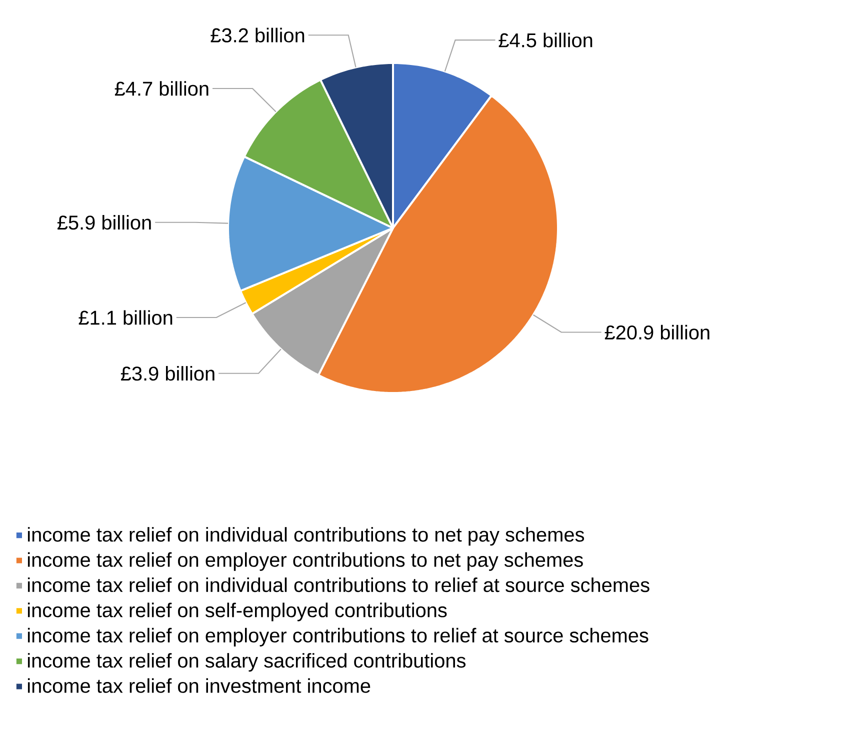 The image size is (849, 745). Describe the element at coordinates (104, 222) in the screenshot. I see `data-label: £5.9 billion` at that location.